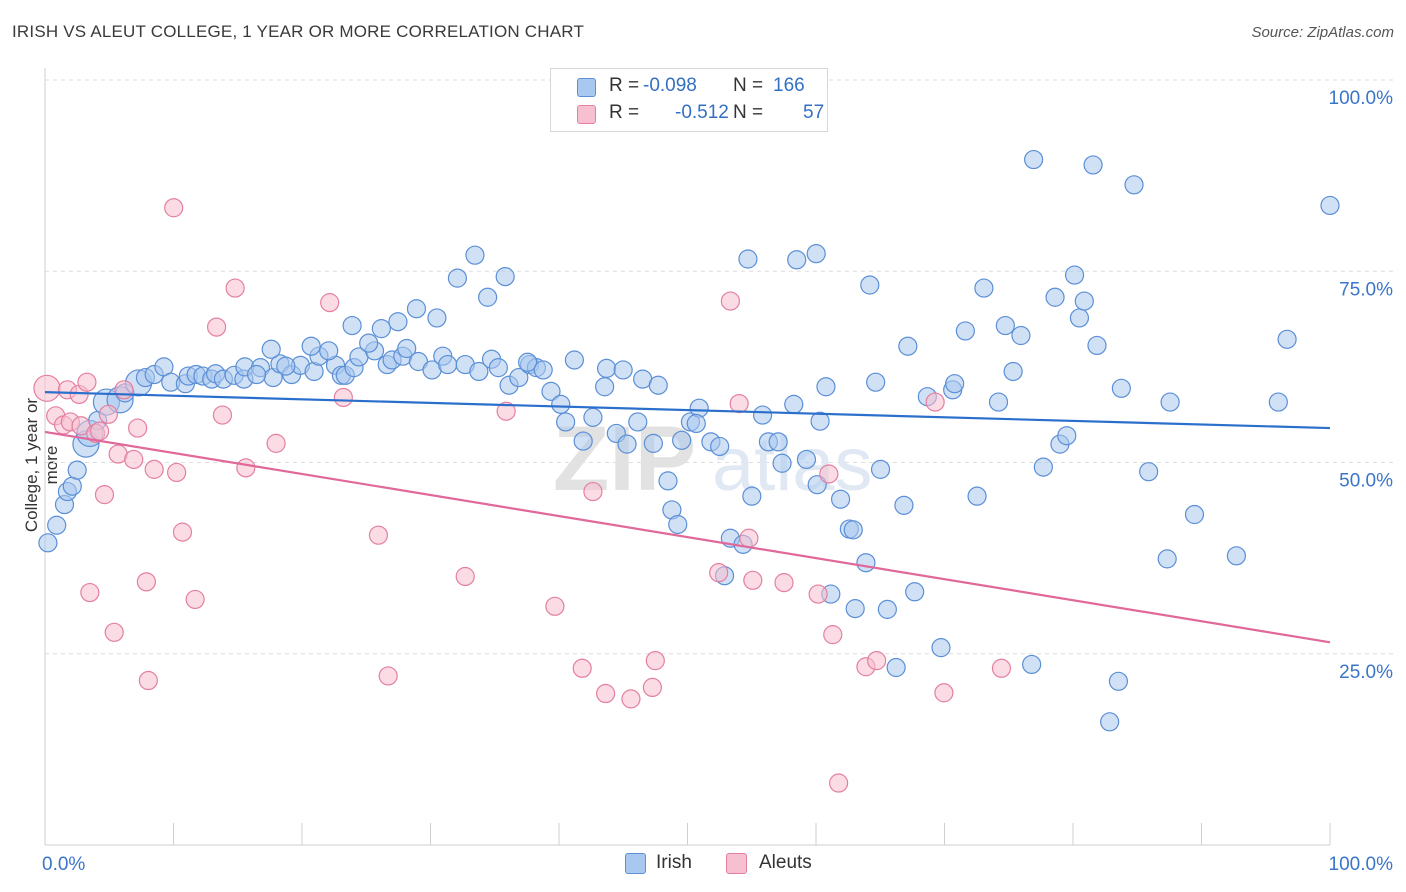  What do you see at coordinates (785, 862) in the screenshot?
I see `aleuts-legend-label: Aleuts` at bounding box center [785, 862].